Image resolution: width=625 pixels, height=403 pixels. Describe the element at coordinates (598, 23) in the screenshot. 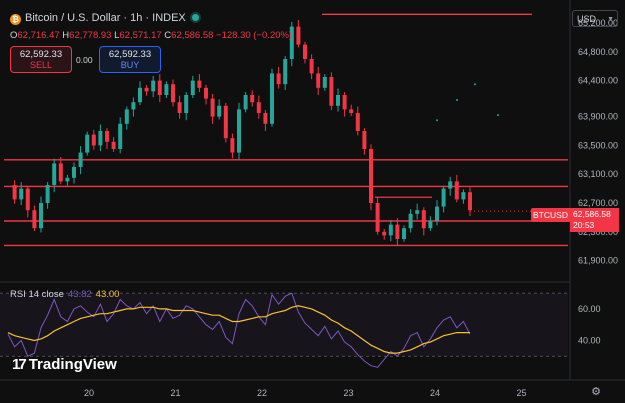

I see `price-axis-tick: 65,200.00` at that location.